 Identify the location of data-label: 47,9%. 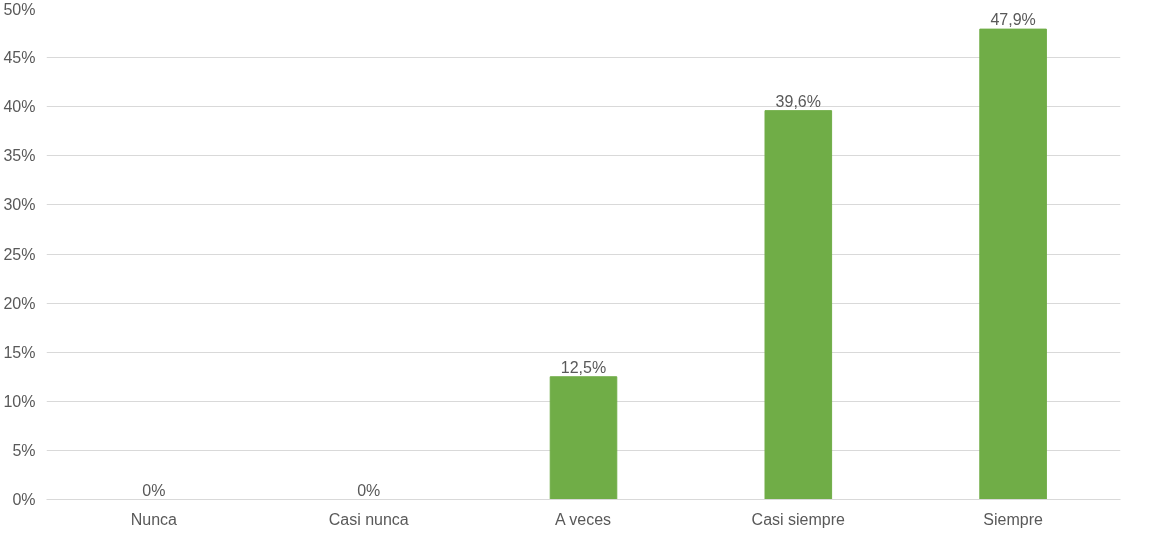
(1013, 20).